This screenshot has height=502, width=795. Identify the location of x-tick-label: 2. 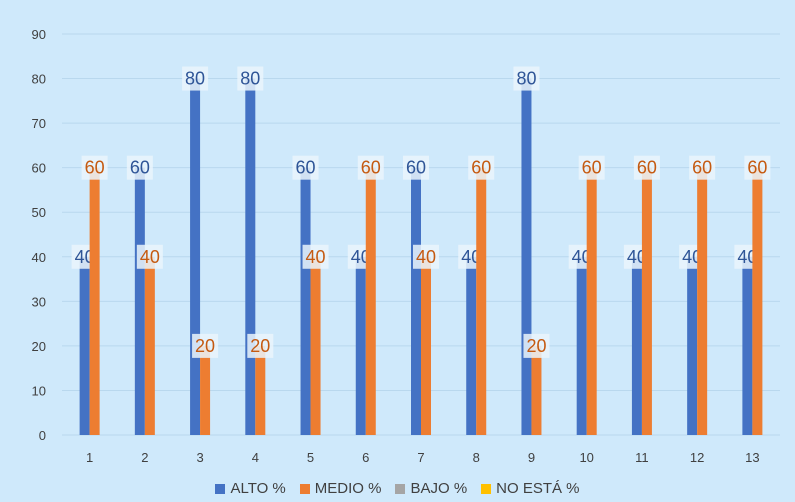
(144, 457).